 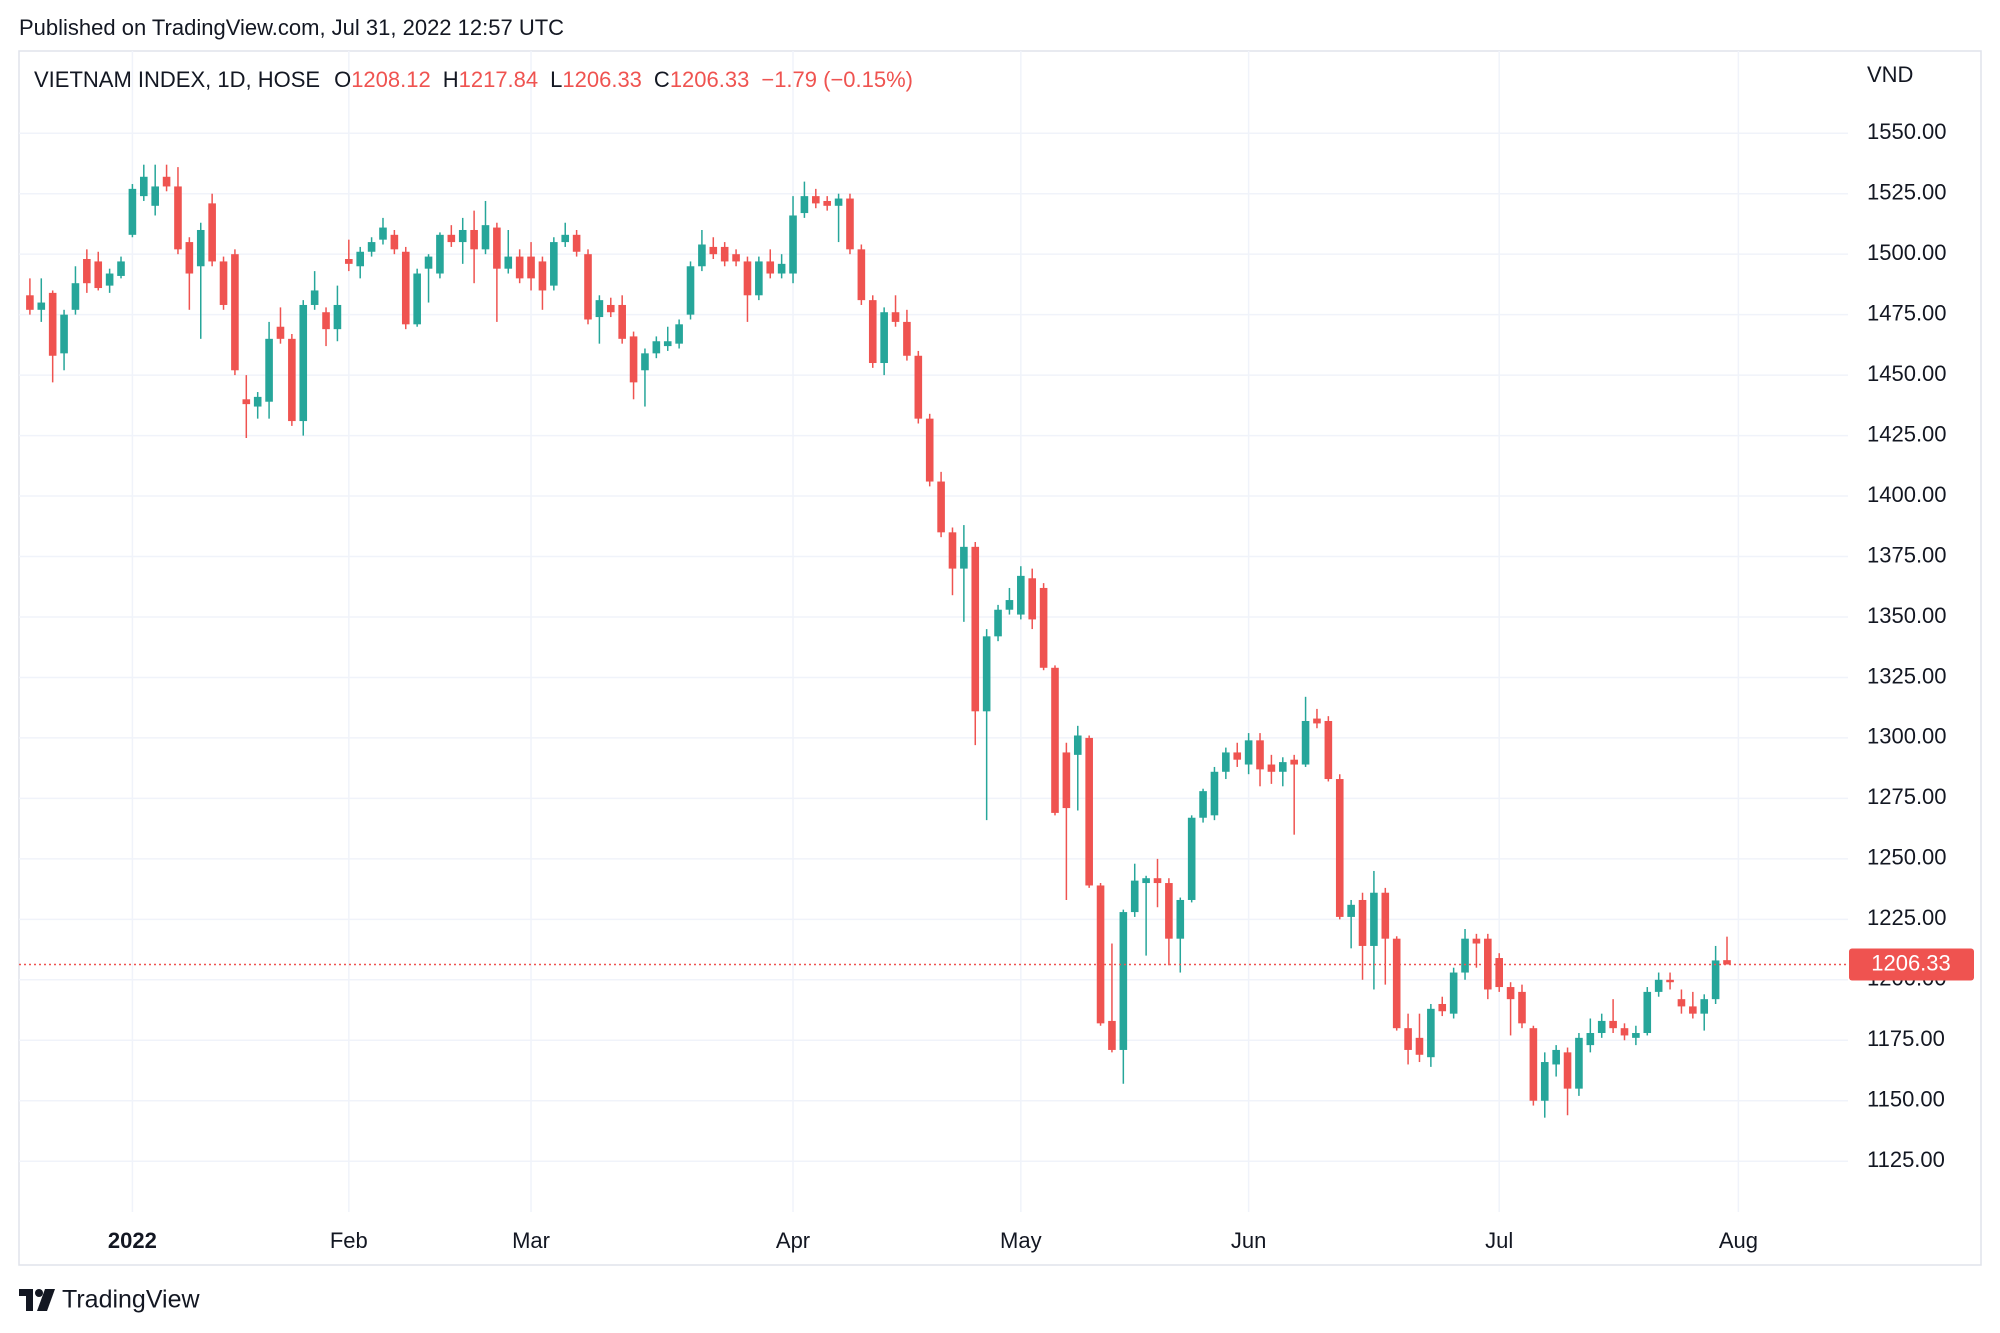 What do you see at coordinates (662, 79) in the screenshot?
I see `ohlc-key: C` at bounding box center [662, 79].